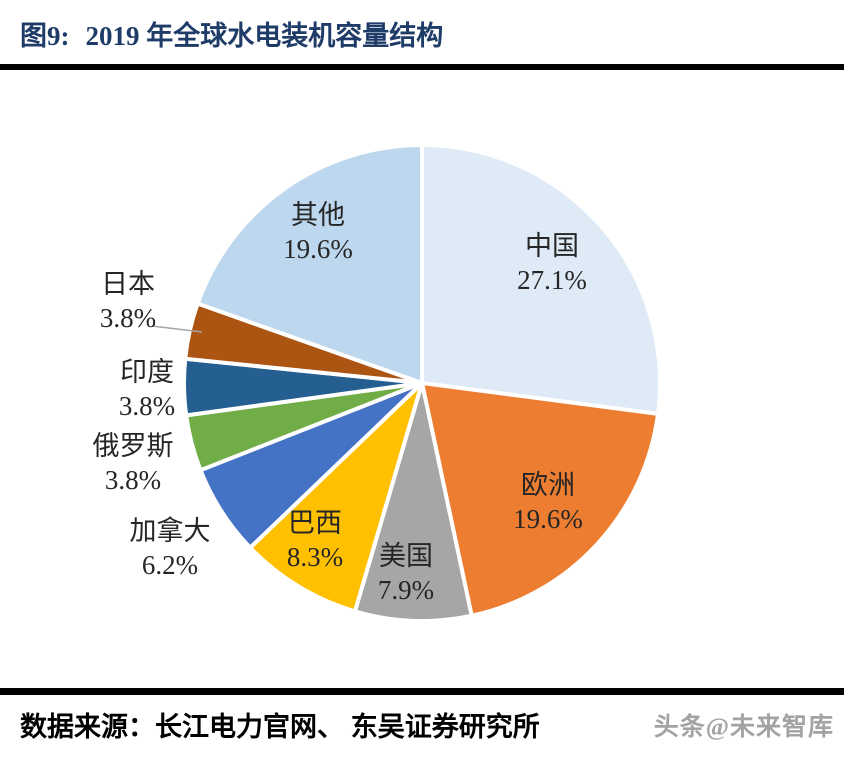 The image size is (844, 760). I want to click on slice-label-name-canada: 加拿大, so click(170, 531).